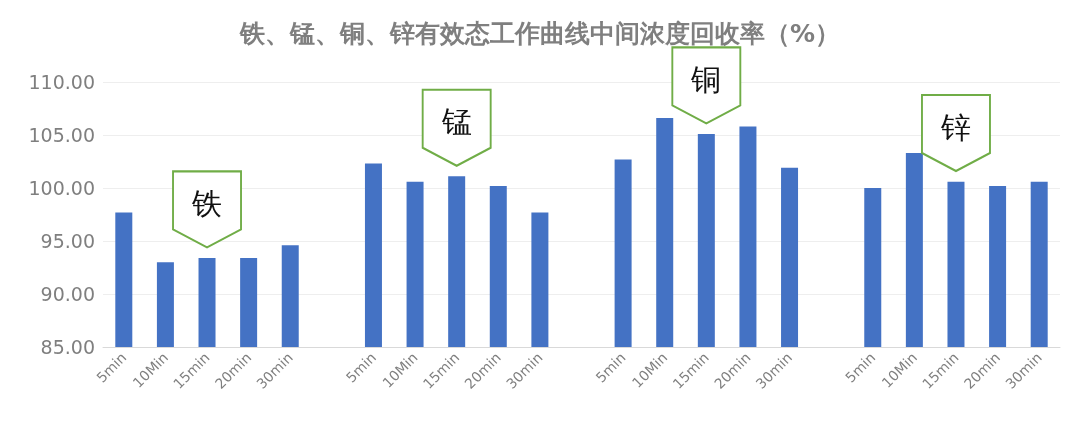  I want to click on y-tick-label: 100.00, so click(61, 188).